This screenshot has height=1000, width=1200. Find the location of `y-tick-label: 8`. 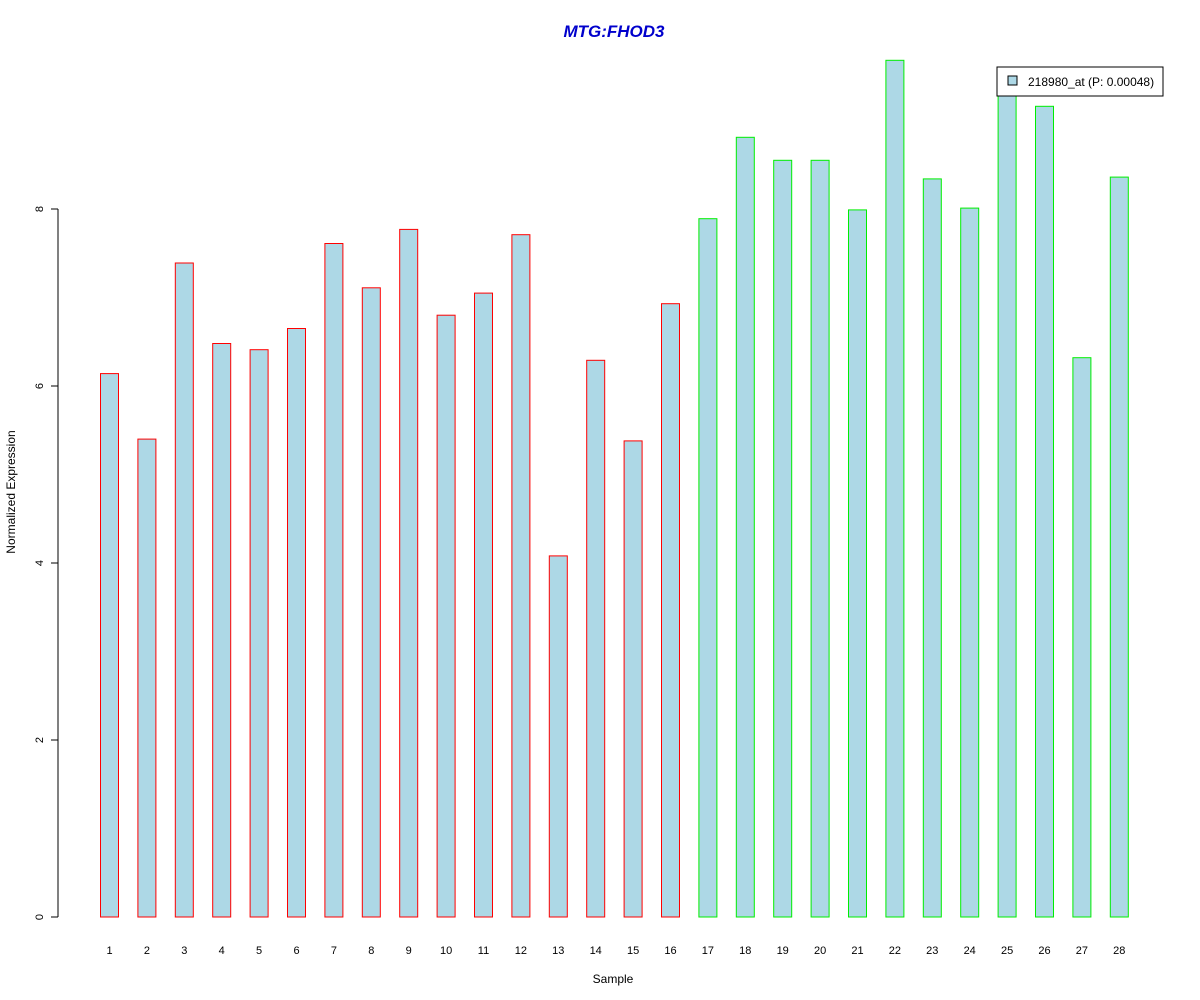

y-tick-label: 8 is located at coordinates (40, 209).